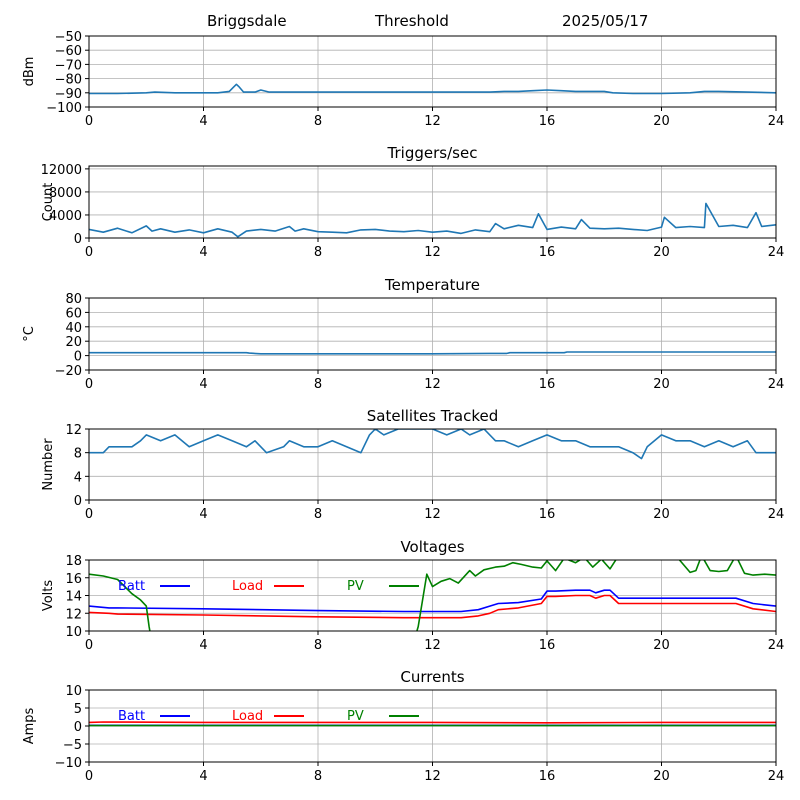  Describe the element at coordinates (73, 342) in the screenshot. I see `y-tick-label: 20` at that location.